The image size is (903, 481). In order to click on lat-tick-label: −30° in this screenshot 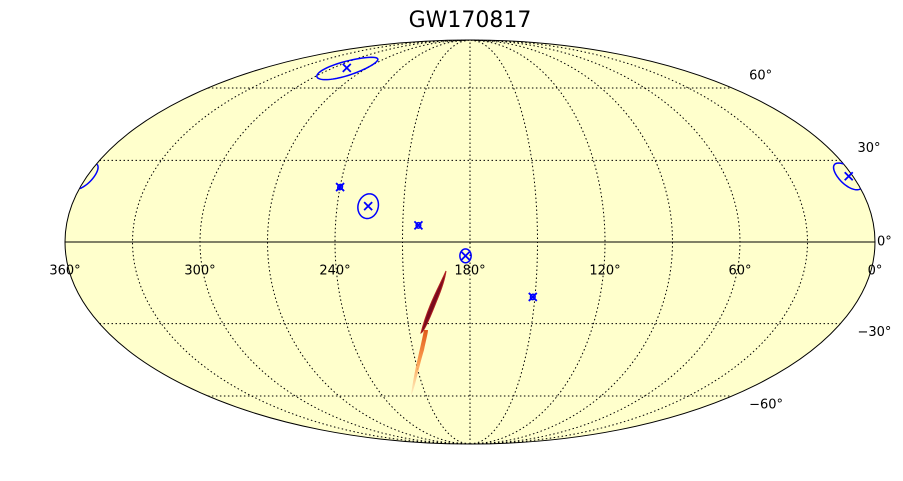, I will do `click(874, 332)`.